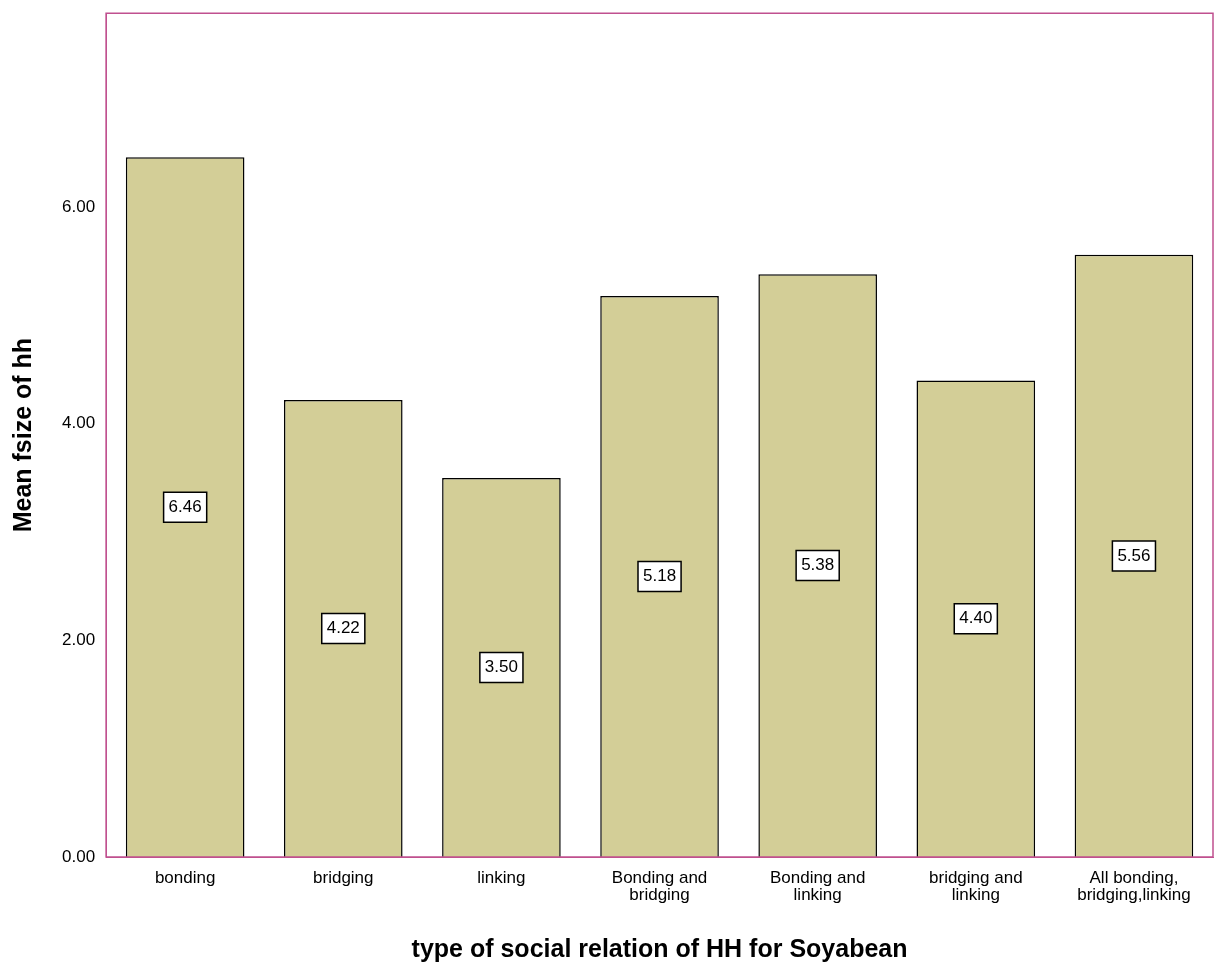 This screenshot has height=974, width=1216. What do you see at coordinates (659, 947) in the screenshot?
I see `x-axis-title: type of social relation of HH for Soyabean` at bounding box center [659, 947].